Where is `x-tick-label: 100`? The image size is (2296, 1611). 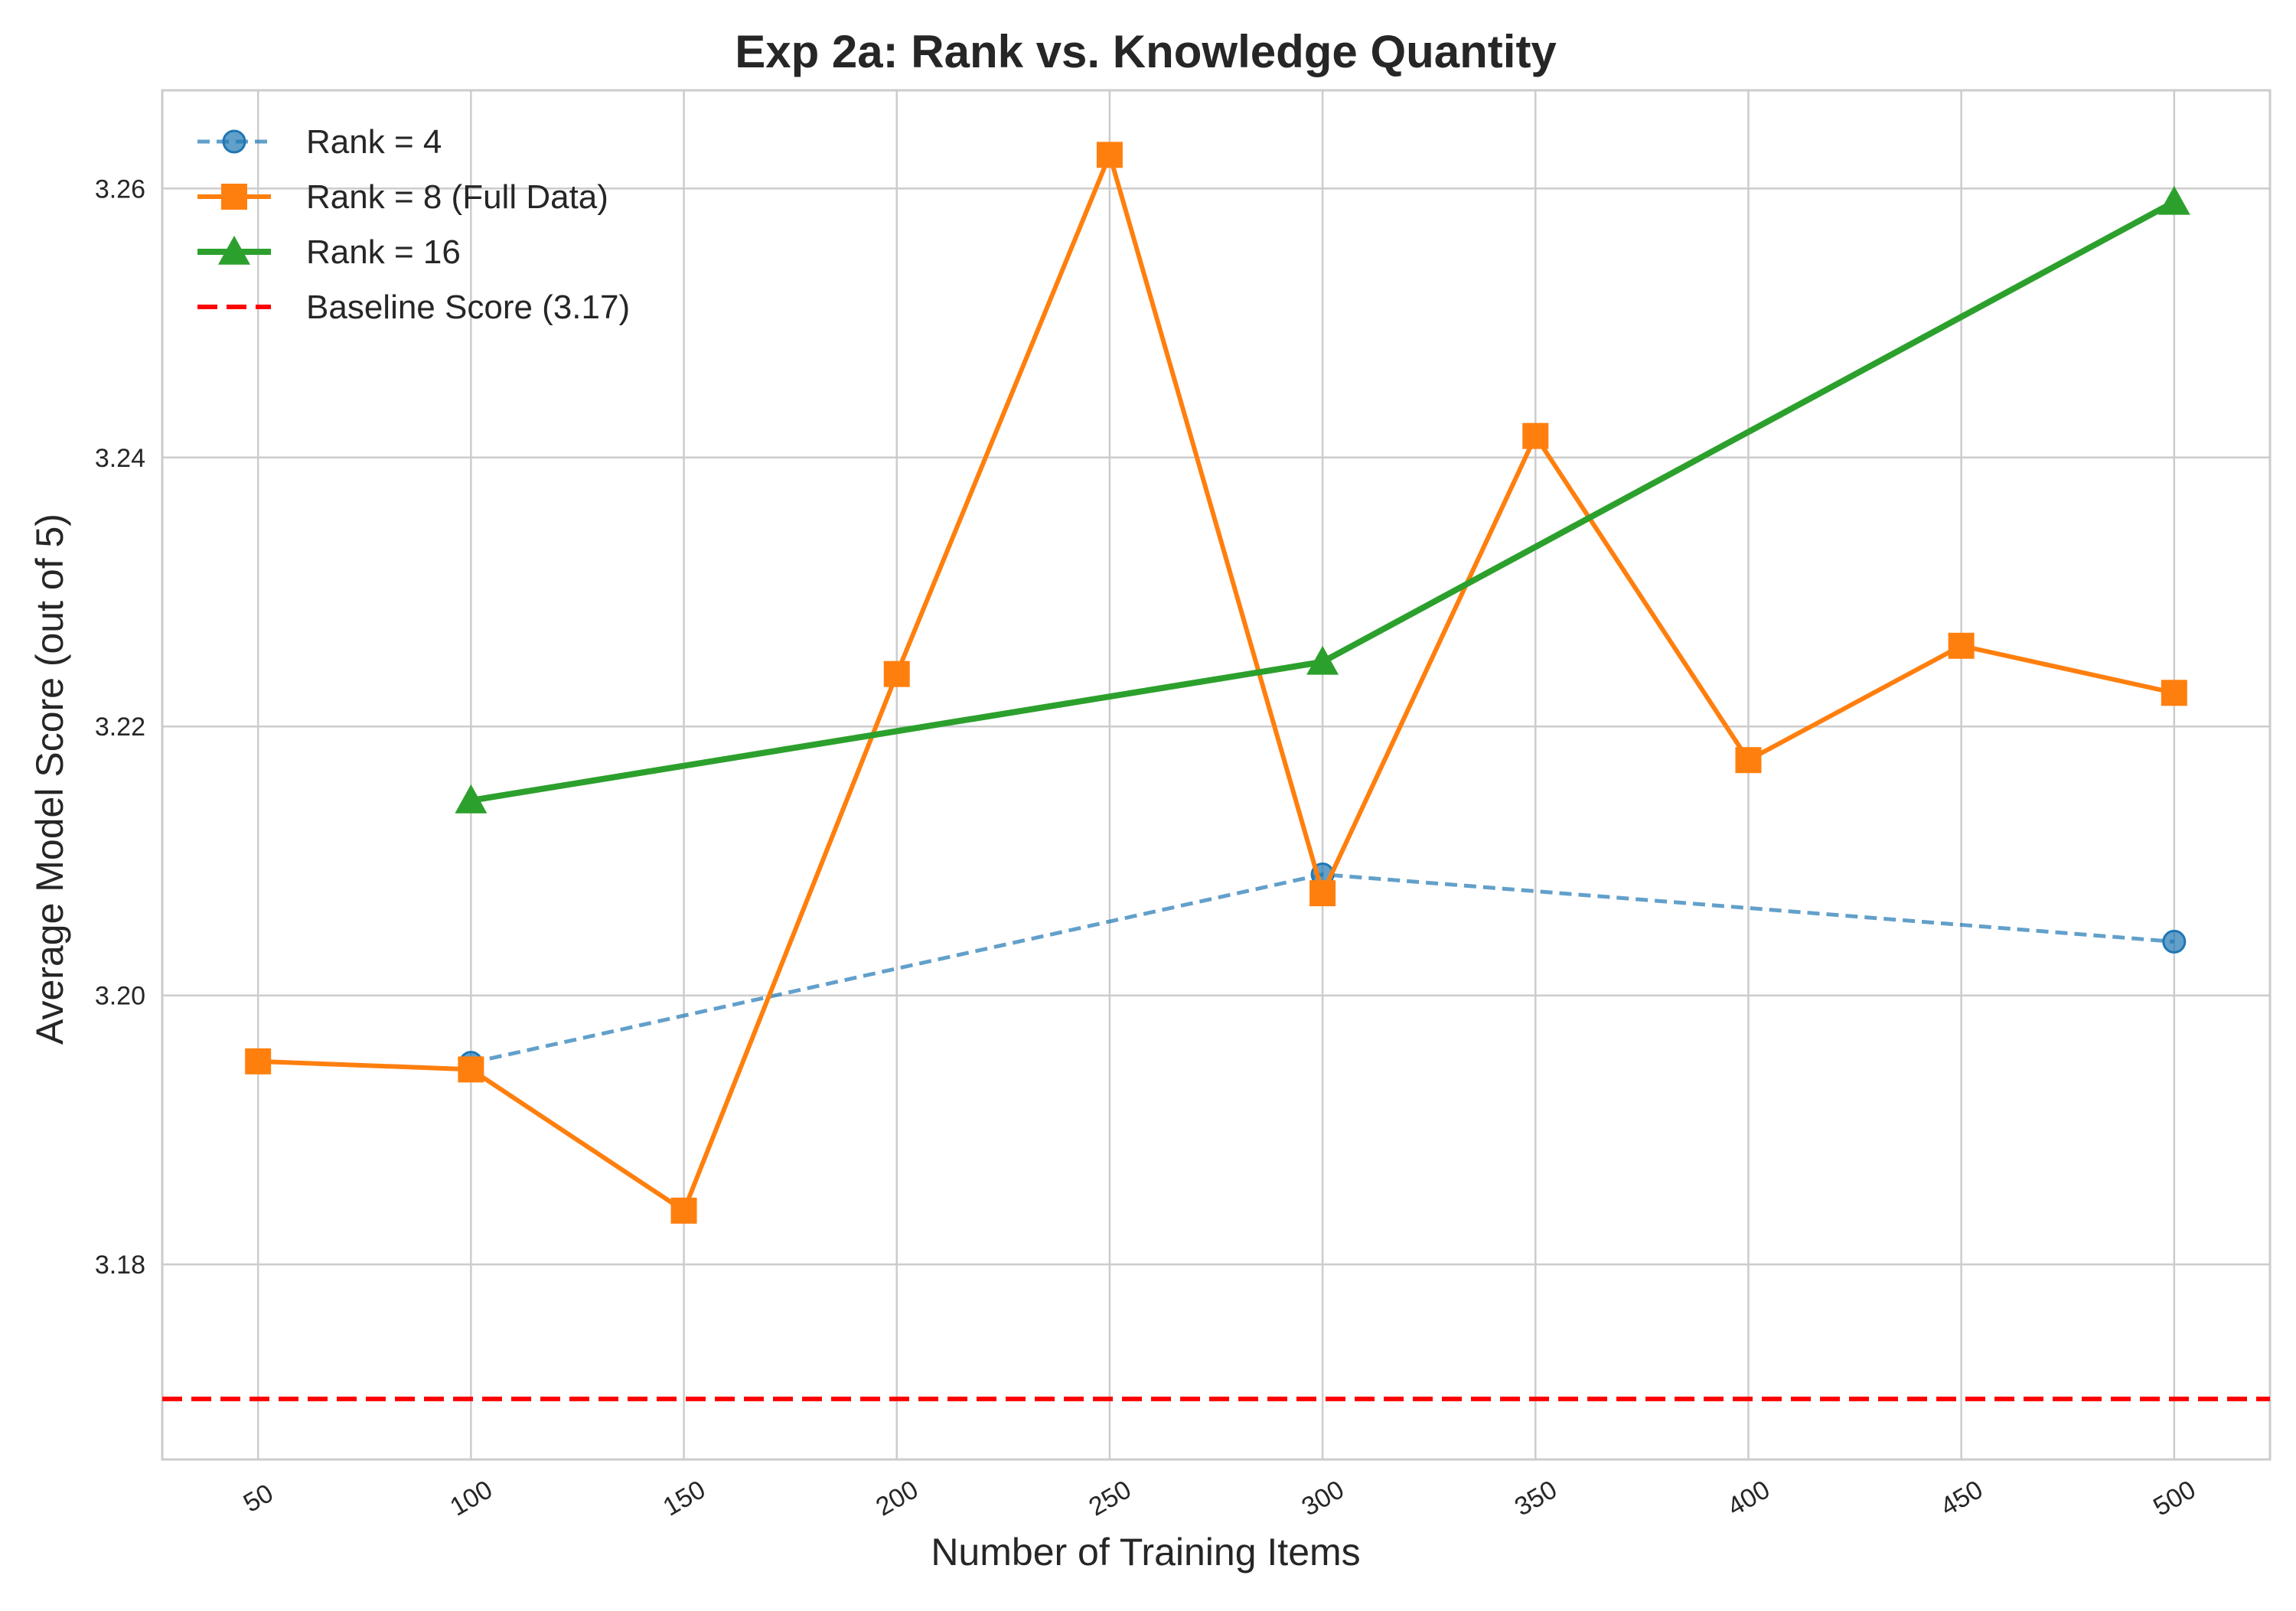 x-tick-label: 100 is located at coordinates (471, 1498).